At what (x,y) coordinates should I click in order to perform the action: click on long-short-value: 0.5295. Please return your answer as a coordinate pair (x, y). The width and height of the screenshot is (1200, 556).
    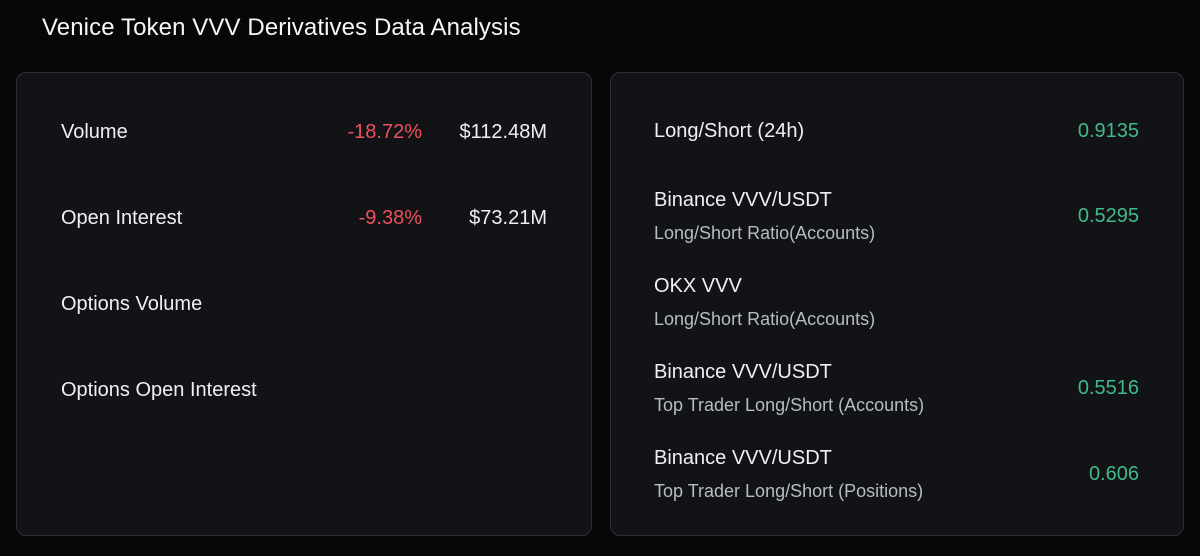
    Looking at the image, I should click on (1108, 215).